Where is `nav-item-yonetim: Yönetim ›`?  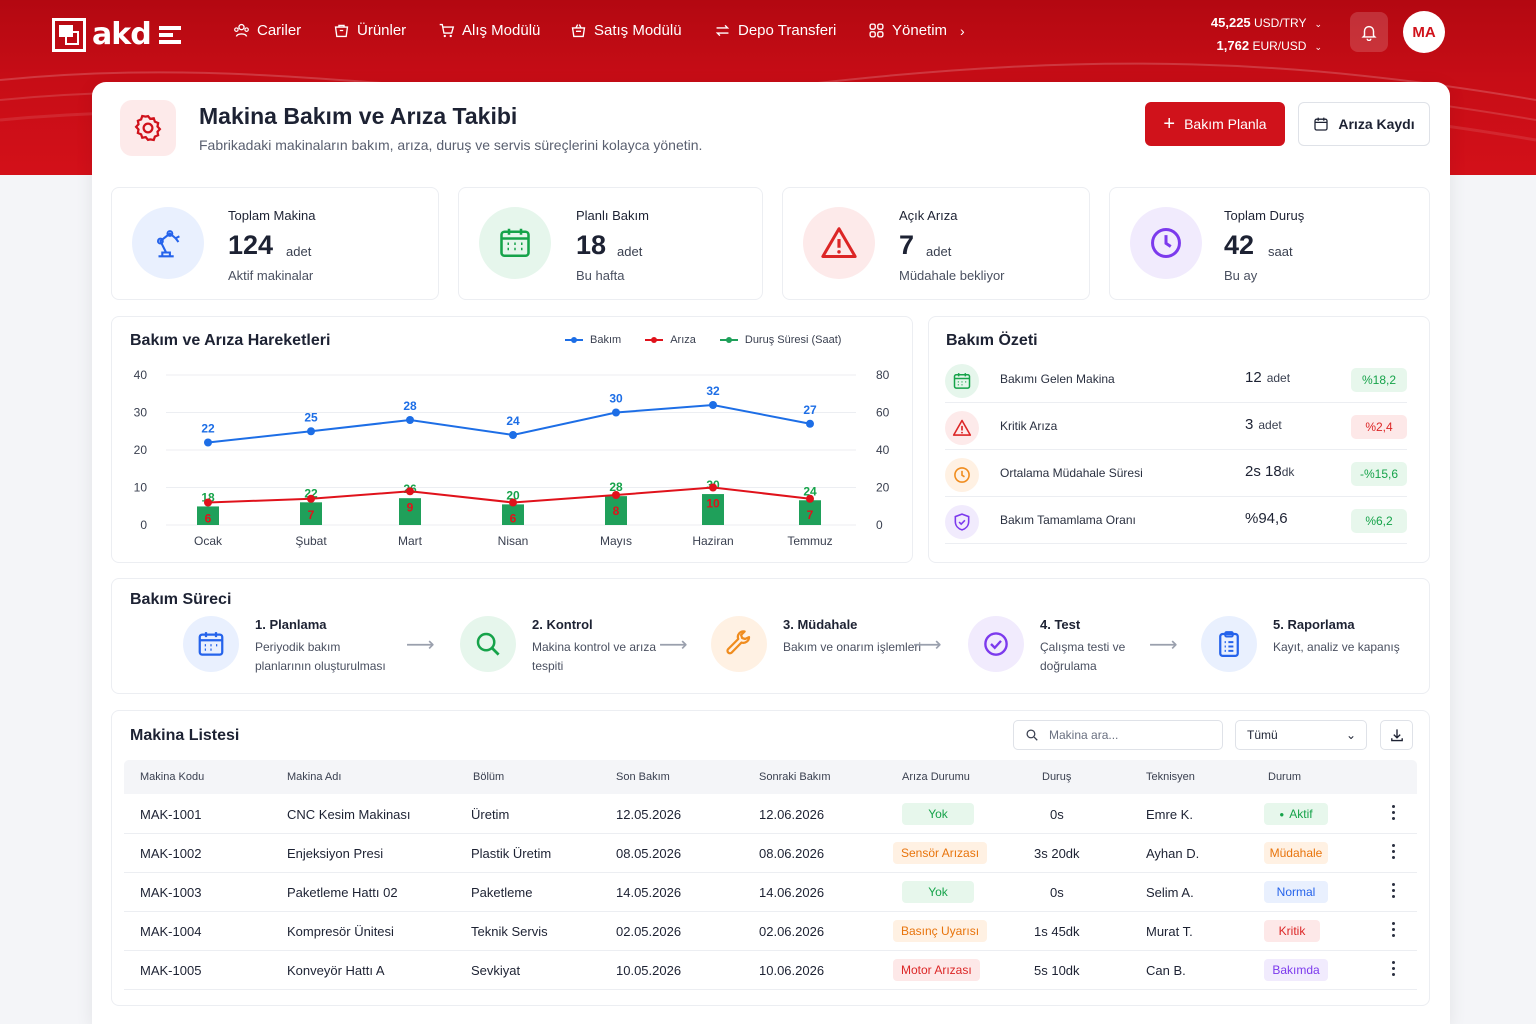 nav-item-yonetim: Yönetim › is located at coordinates (916, 30).